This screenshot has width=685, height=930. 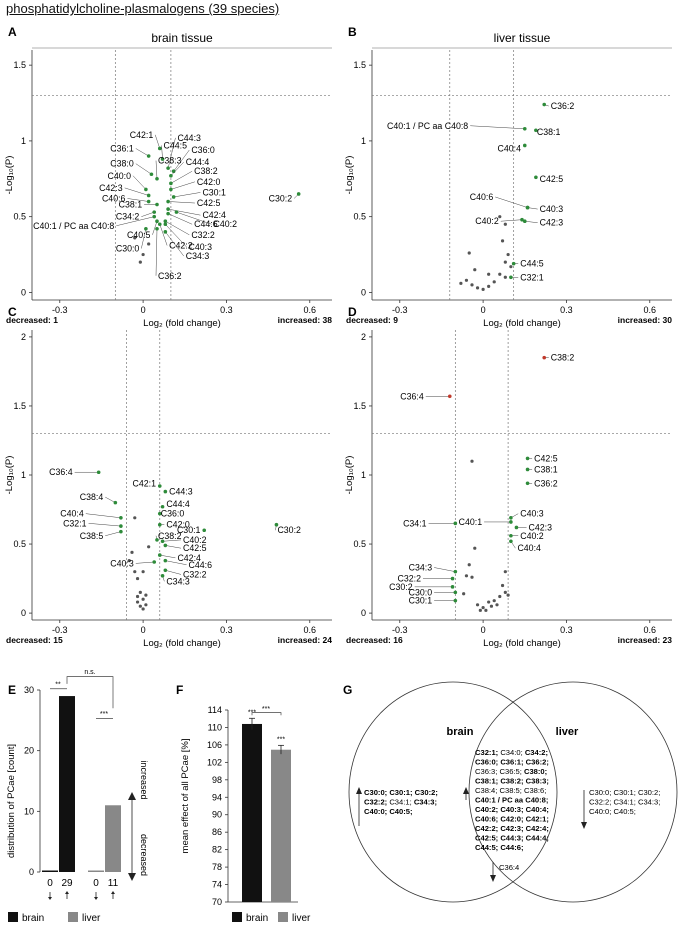 What do you see at coordinates (281, 739) in the screenshot?
I see `bar-significance: ***` at bounding box center [281, 739].